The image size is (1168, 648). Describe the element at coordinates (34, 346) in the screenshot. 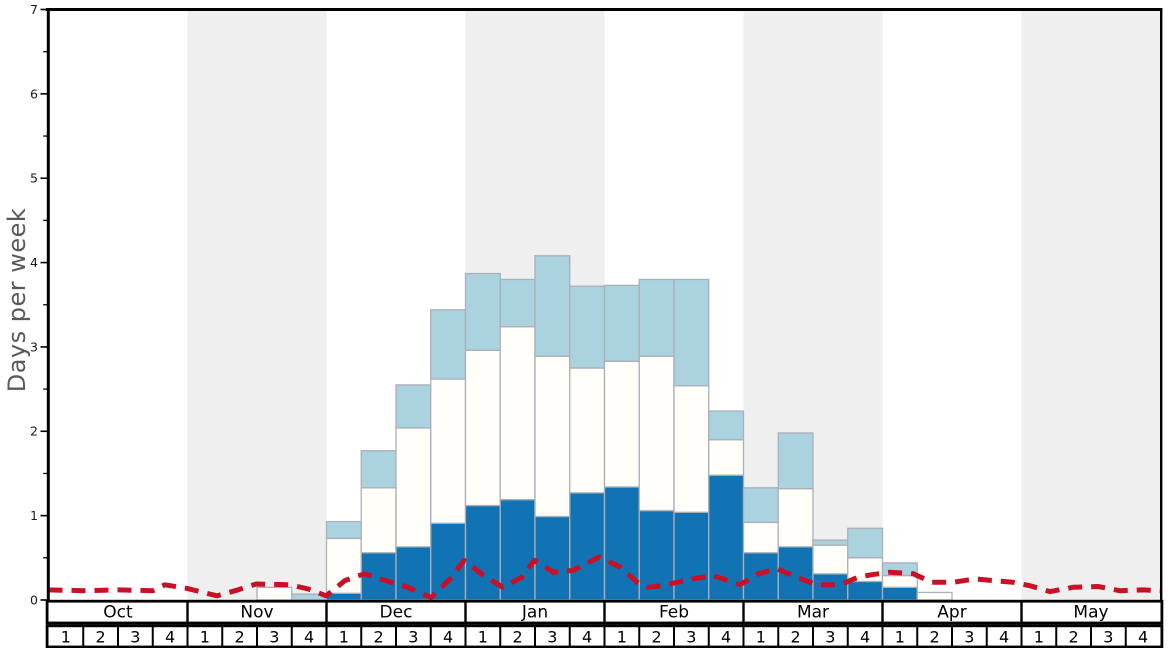

I see `y-tick-label-3: 3` at that location.